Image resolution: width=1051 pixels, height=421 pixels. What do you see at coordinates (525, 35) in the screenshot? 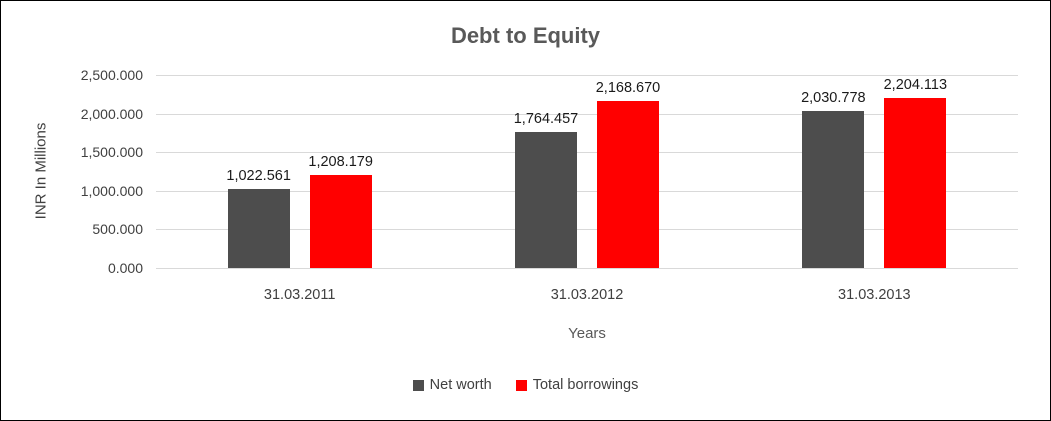
I see `chart-title: Debt to Equity` at bounding box center [525, 35].